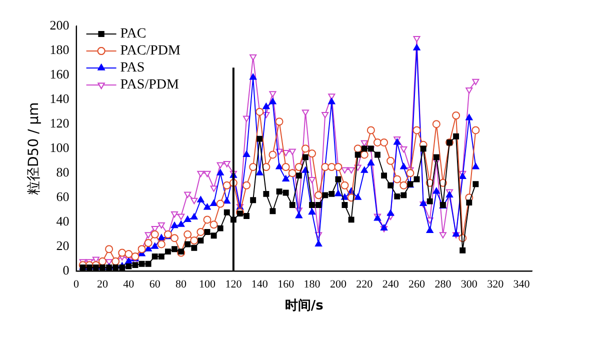 The width and height of the screenshot is (600, 340). Describe the element at coordinates (60, 148) in the screenshot. I see `y-tick-label: 100` at that location.